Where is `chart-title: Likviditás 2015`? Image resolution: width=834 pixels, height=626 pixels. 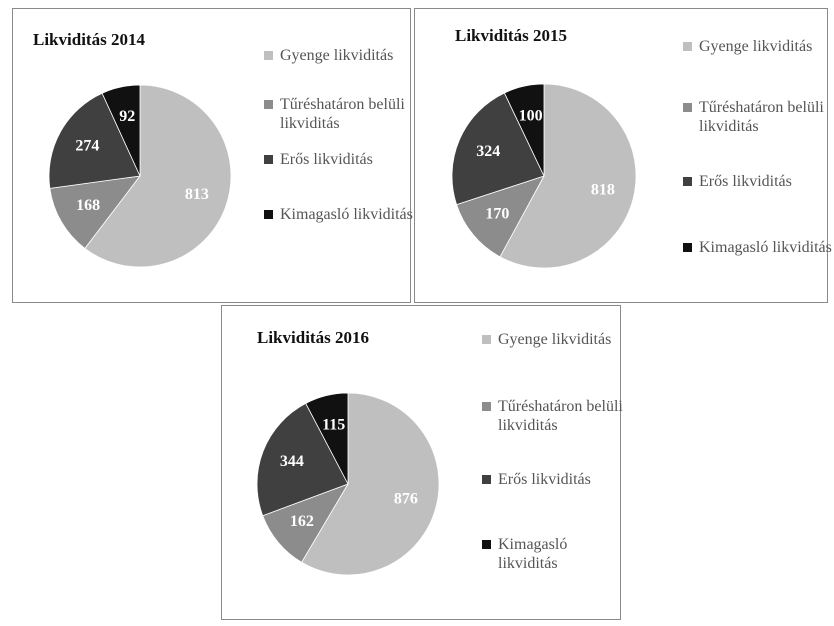
chart-title: Likviditás 2015 is located at coordinates (511, 35).